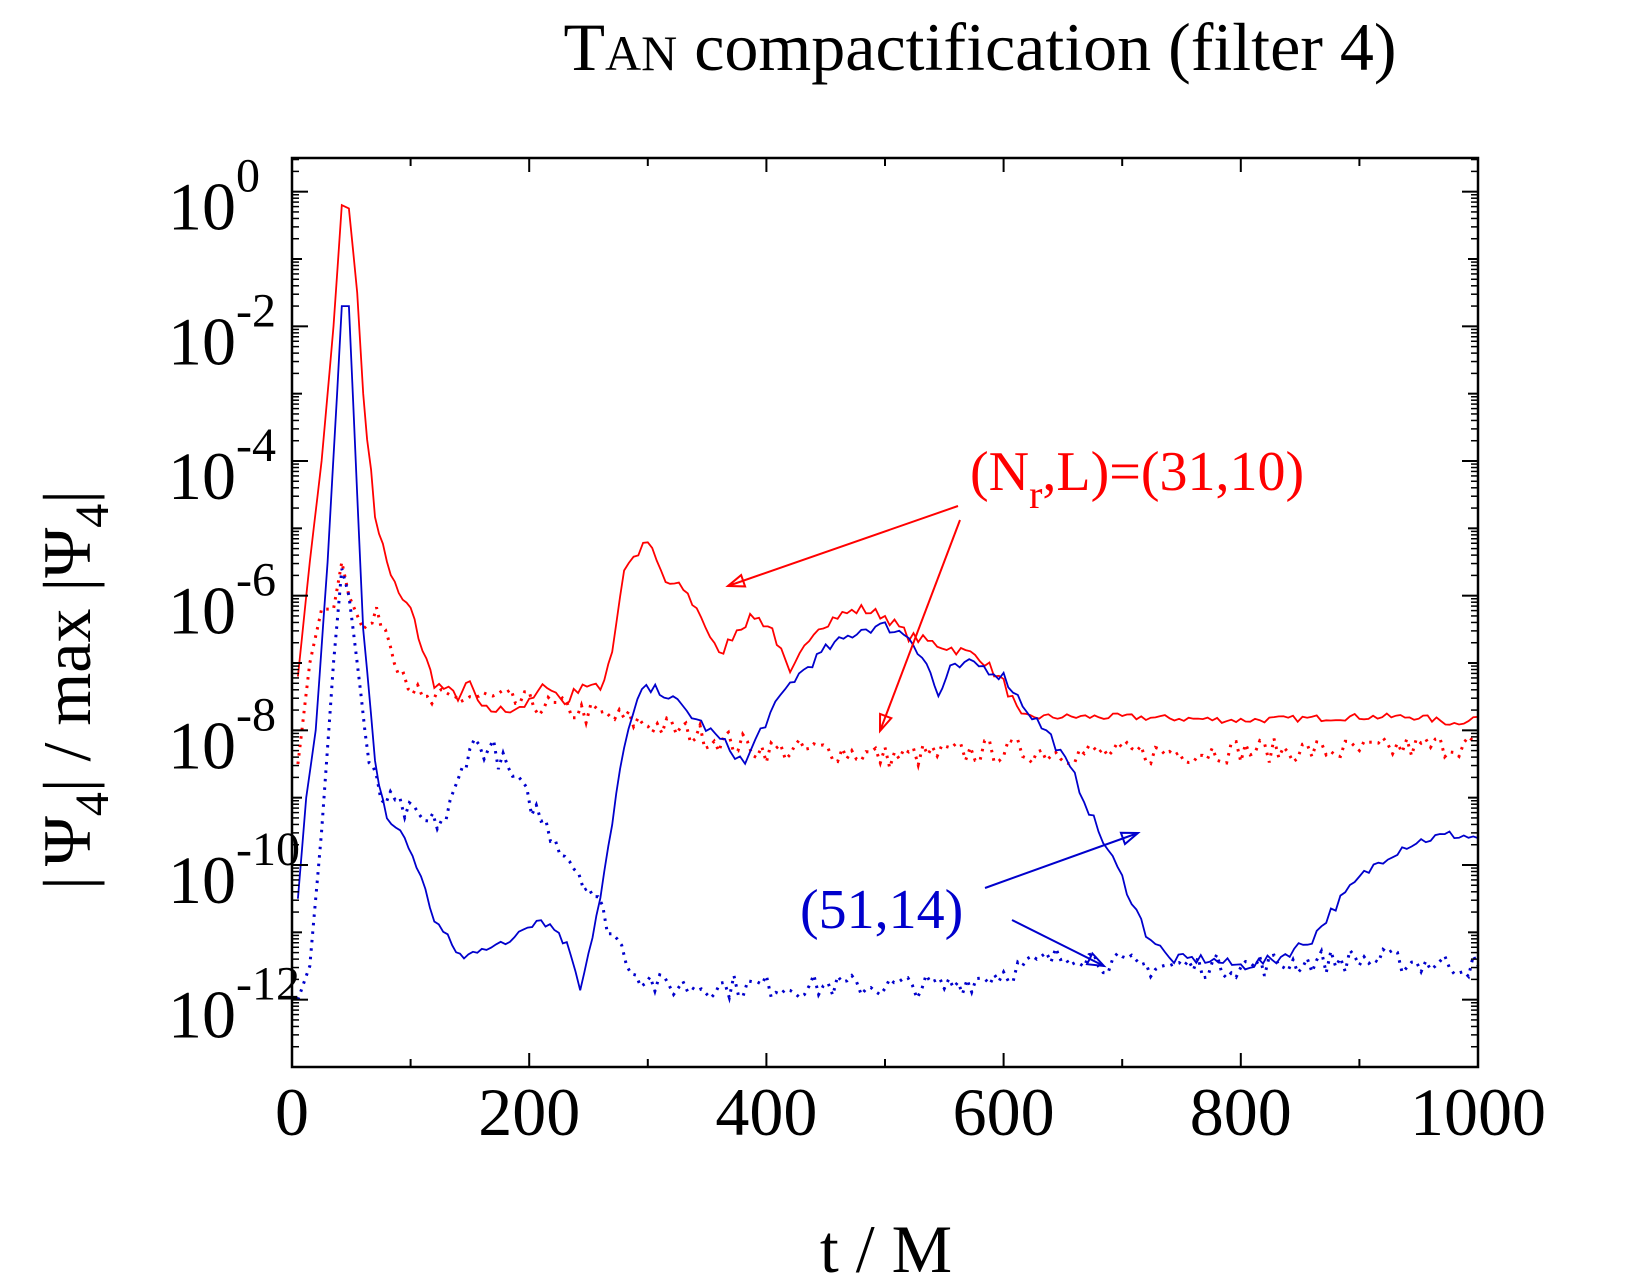  Describe the element at coordinates (1036, 47) in the screenshot. I see `chart-title-part3: compactification (filter 4)` at that location.